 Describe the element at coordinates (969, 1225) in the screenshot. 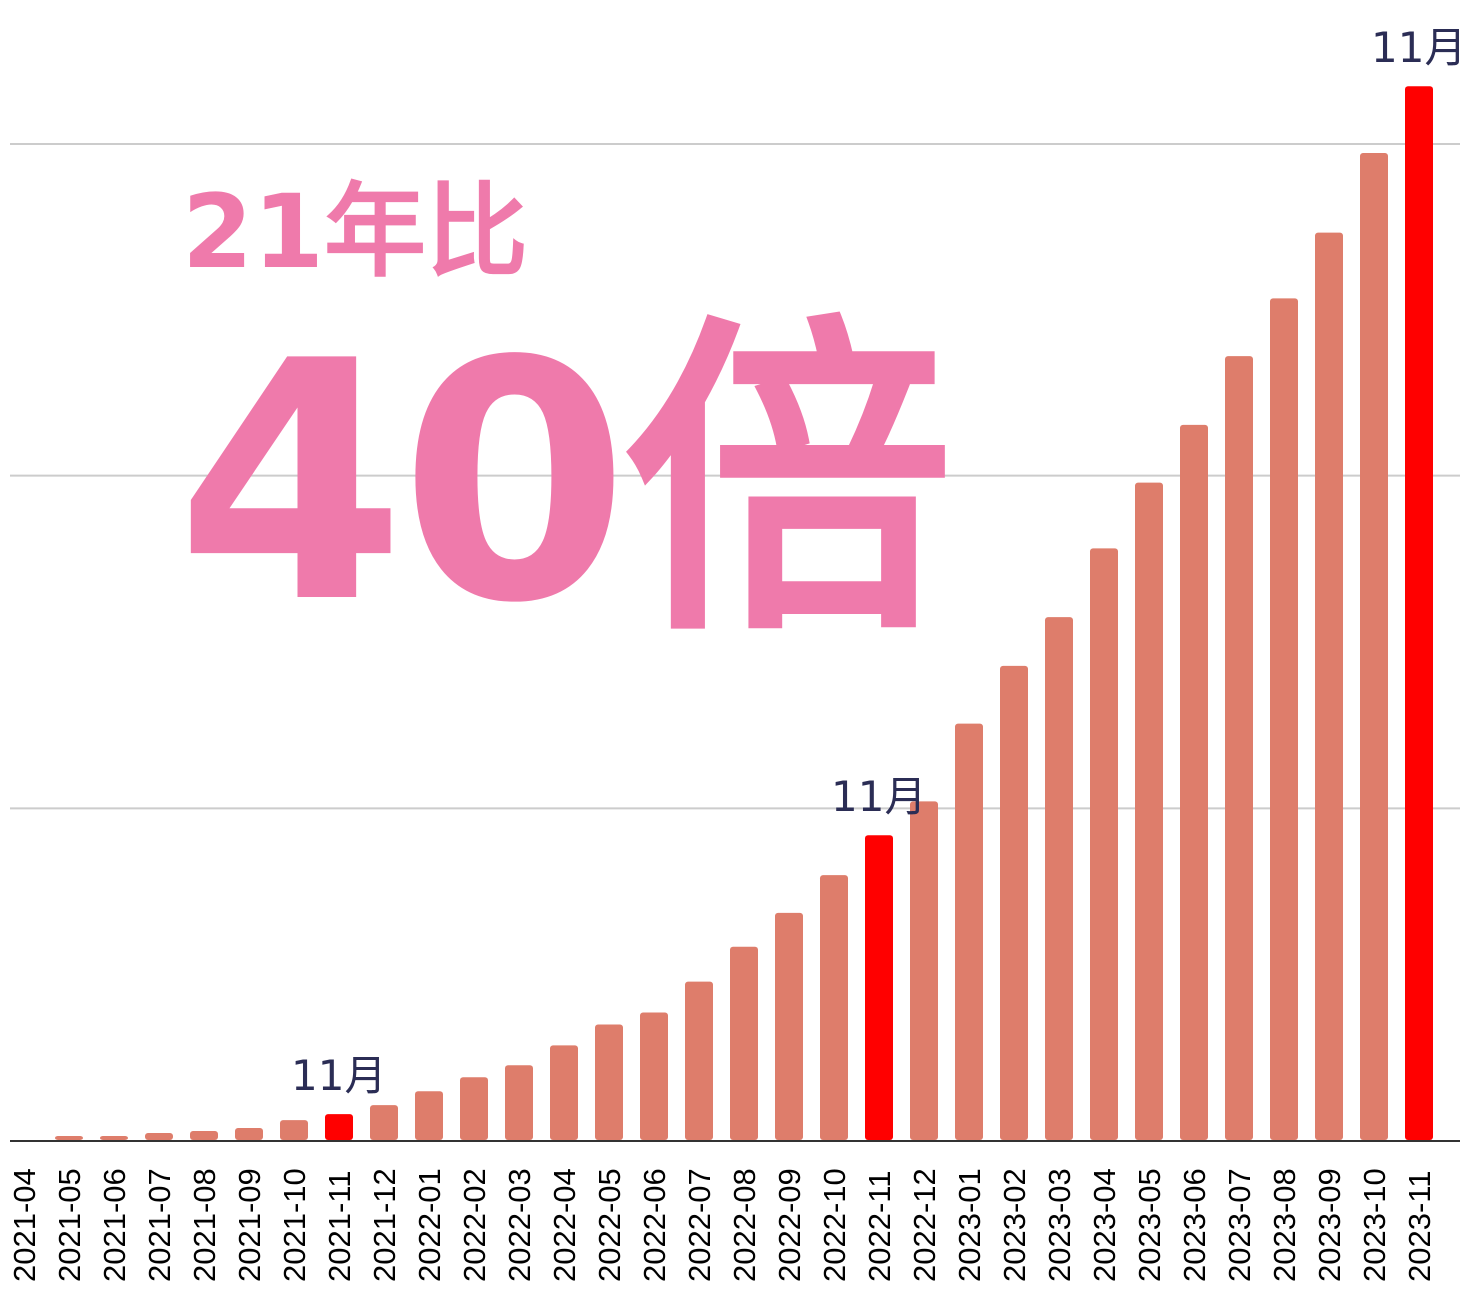

I see `x-tick-label: 2023-01` at that location.